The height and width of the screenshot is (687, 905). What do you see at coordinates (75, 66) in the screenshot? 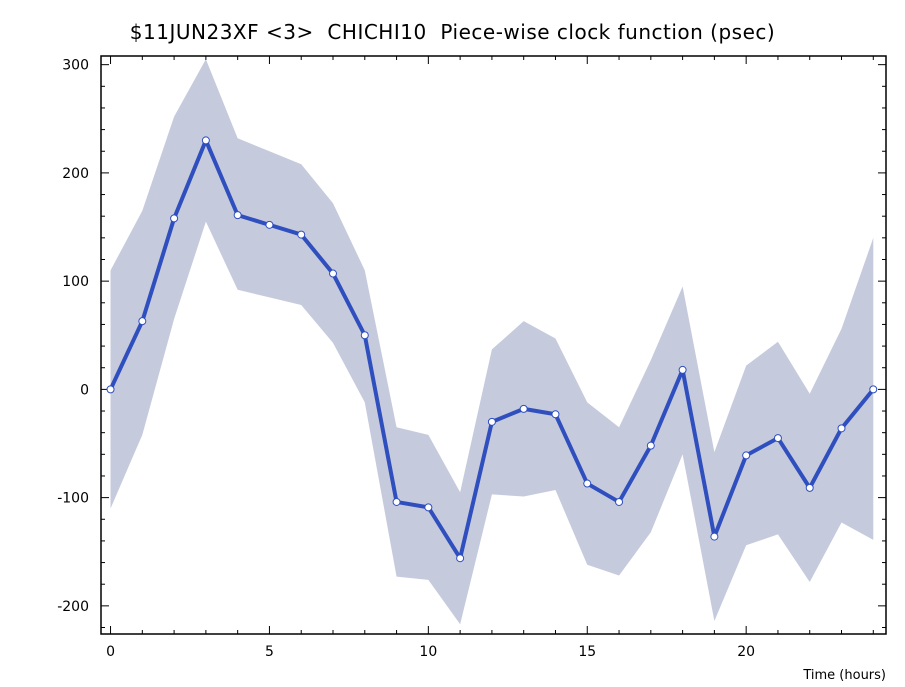
I see `y-tick-label: 300` at bounding box center [75, 66].